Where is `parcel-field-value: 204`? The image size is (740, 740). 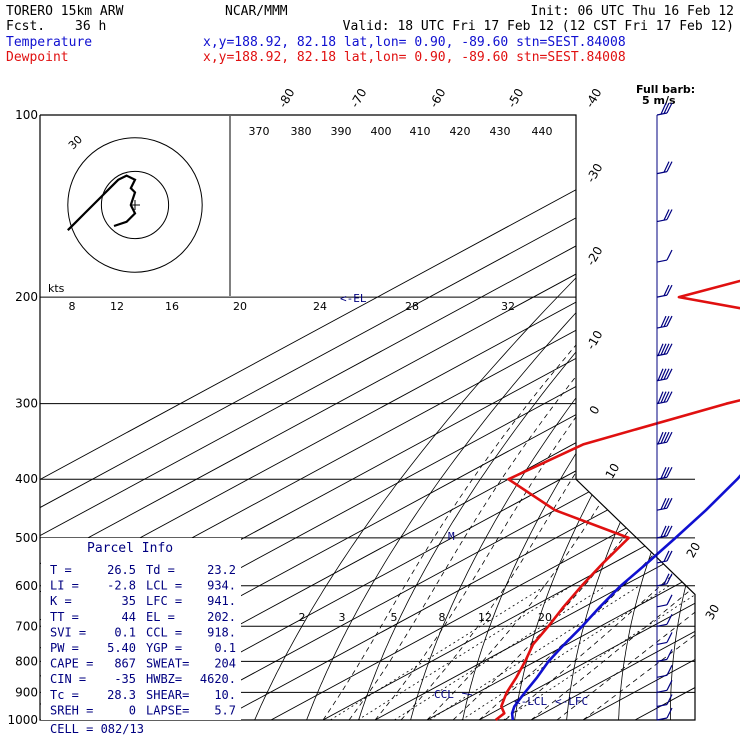 parcel-field-value: 204 is located at coordinates (225, 664).